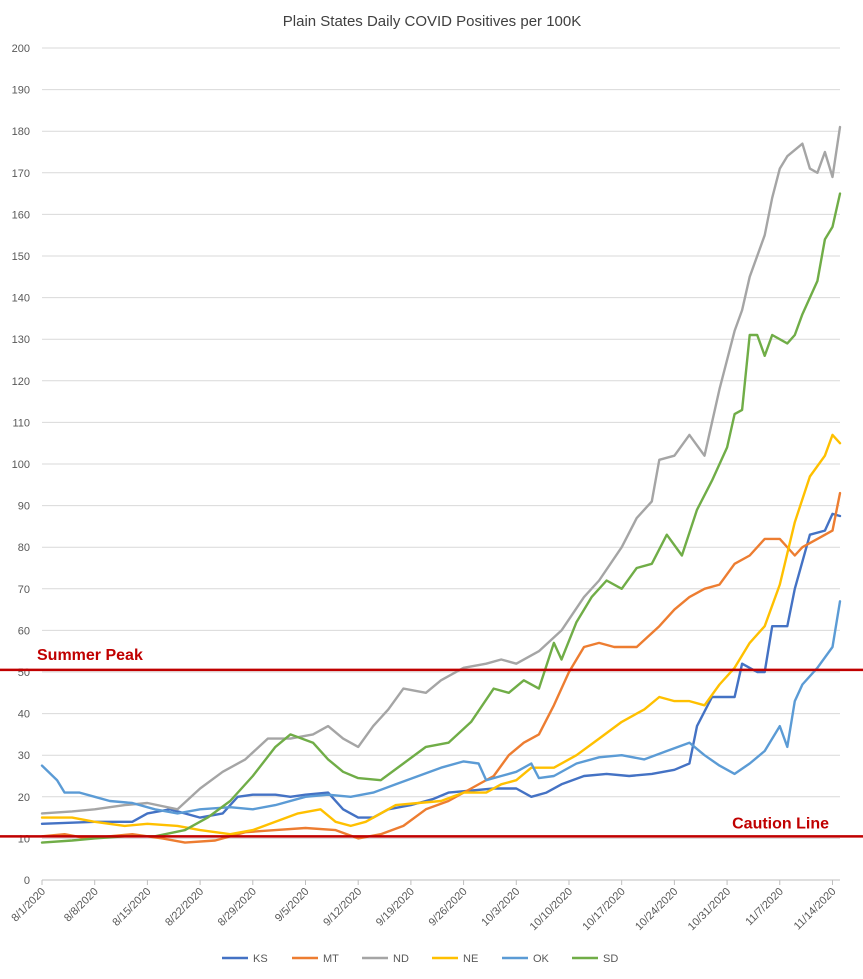 The width and height of the screenshot is (863, 979). Describe the element at coordinates (603, 909) in the screenshot. I see `x-tick-label: 10/17/2020` at that location.